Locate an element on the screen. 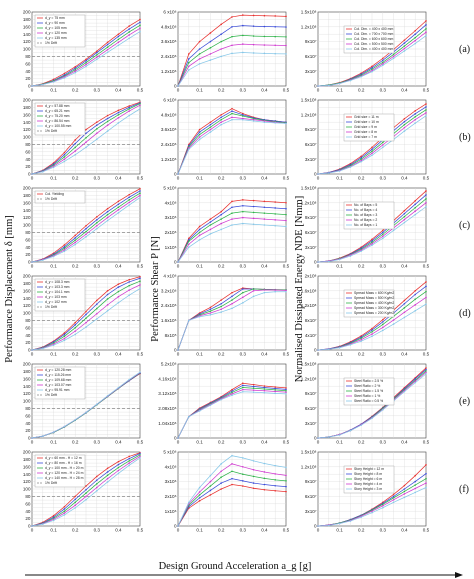 This screenshot has width=474, height=579. y-tick-label: 40 is located at coordinates (28, 247).